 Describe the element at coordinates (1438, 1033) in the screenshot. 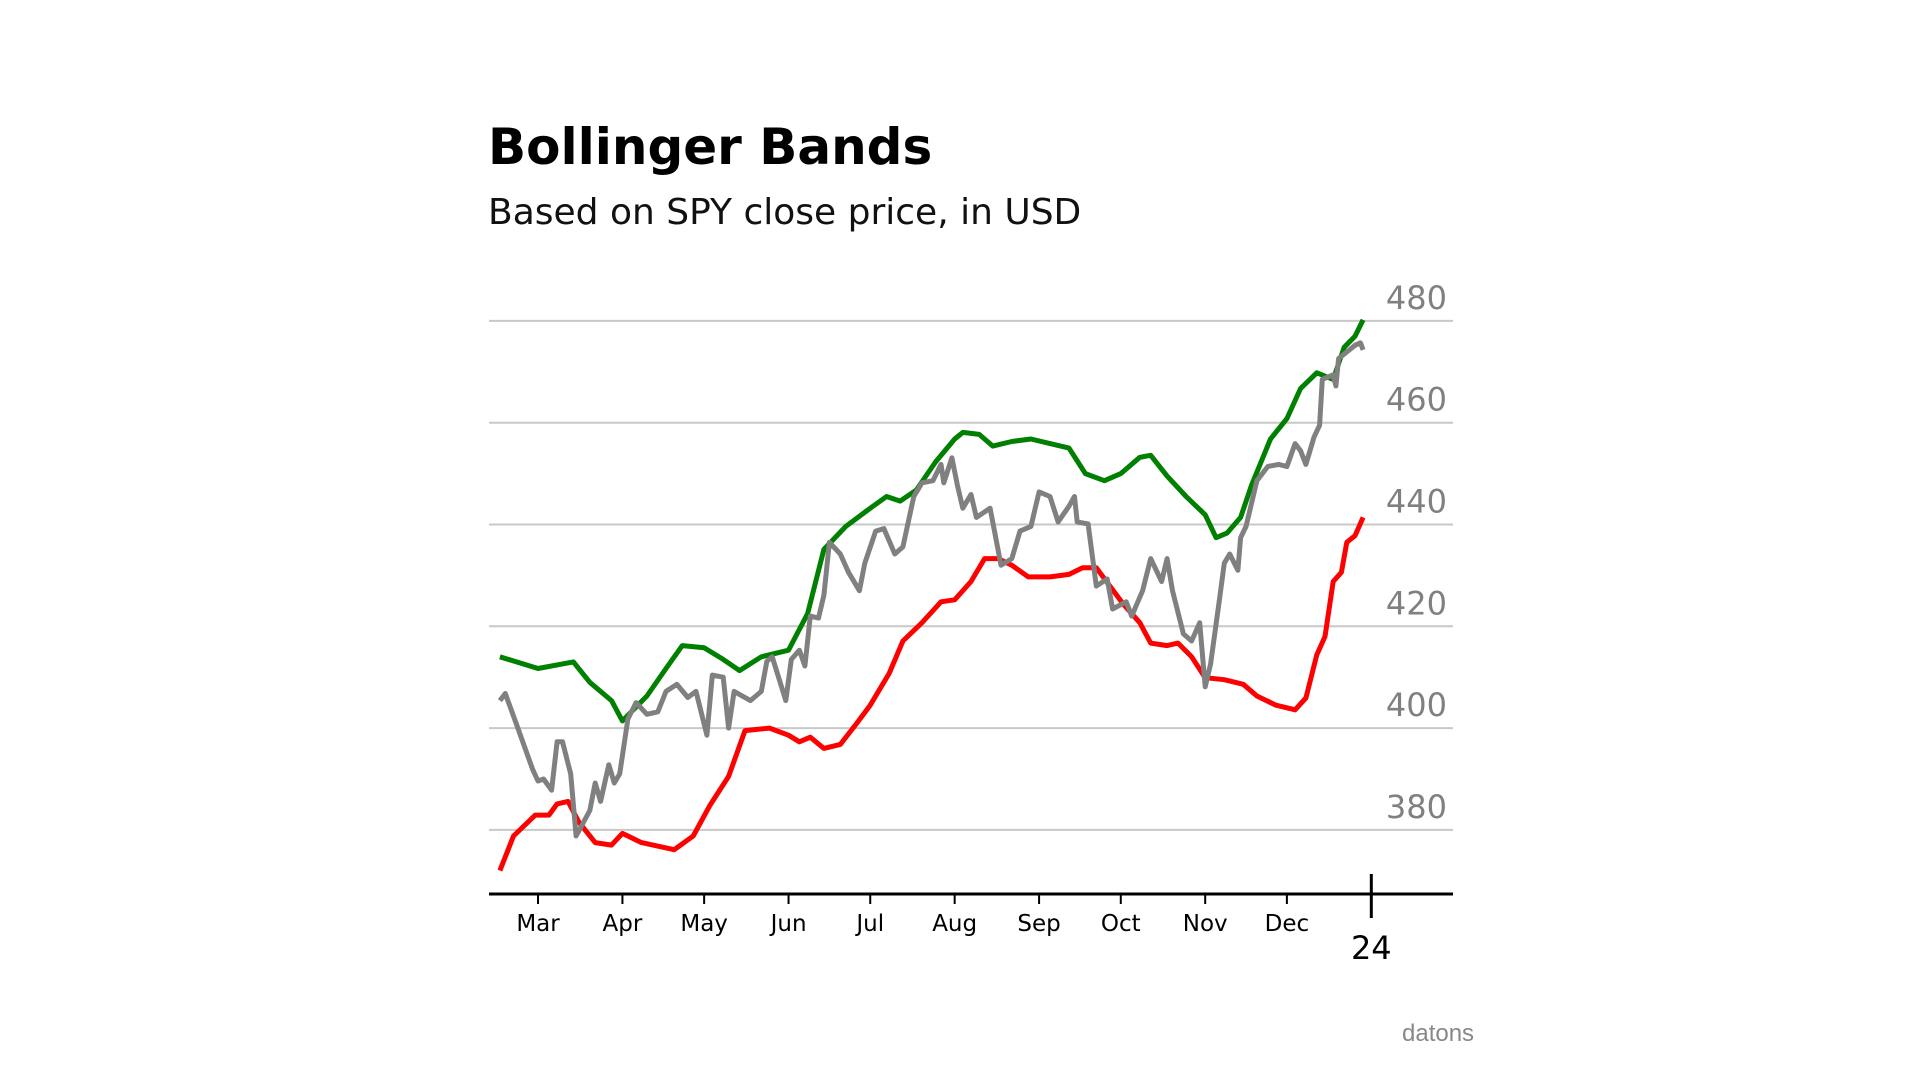

I see `credit-text: datons` at that location.